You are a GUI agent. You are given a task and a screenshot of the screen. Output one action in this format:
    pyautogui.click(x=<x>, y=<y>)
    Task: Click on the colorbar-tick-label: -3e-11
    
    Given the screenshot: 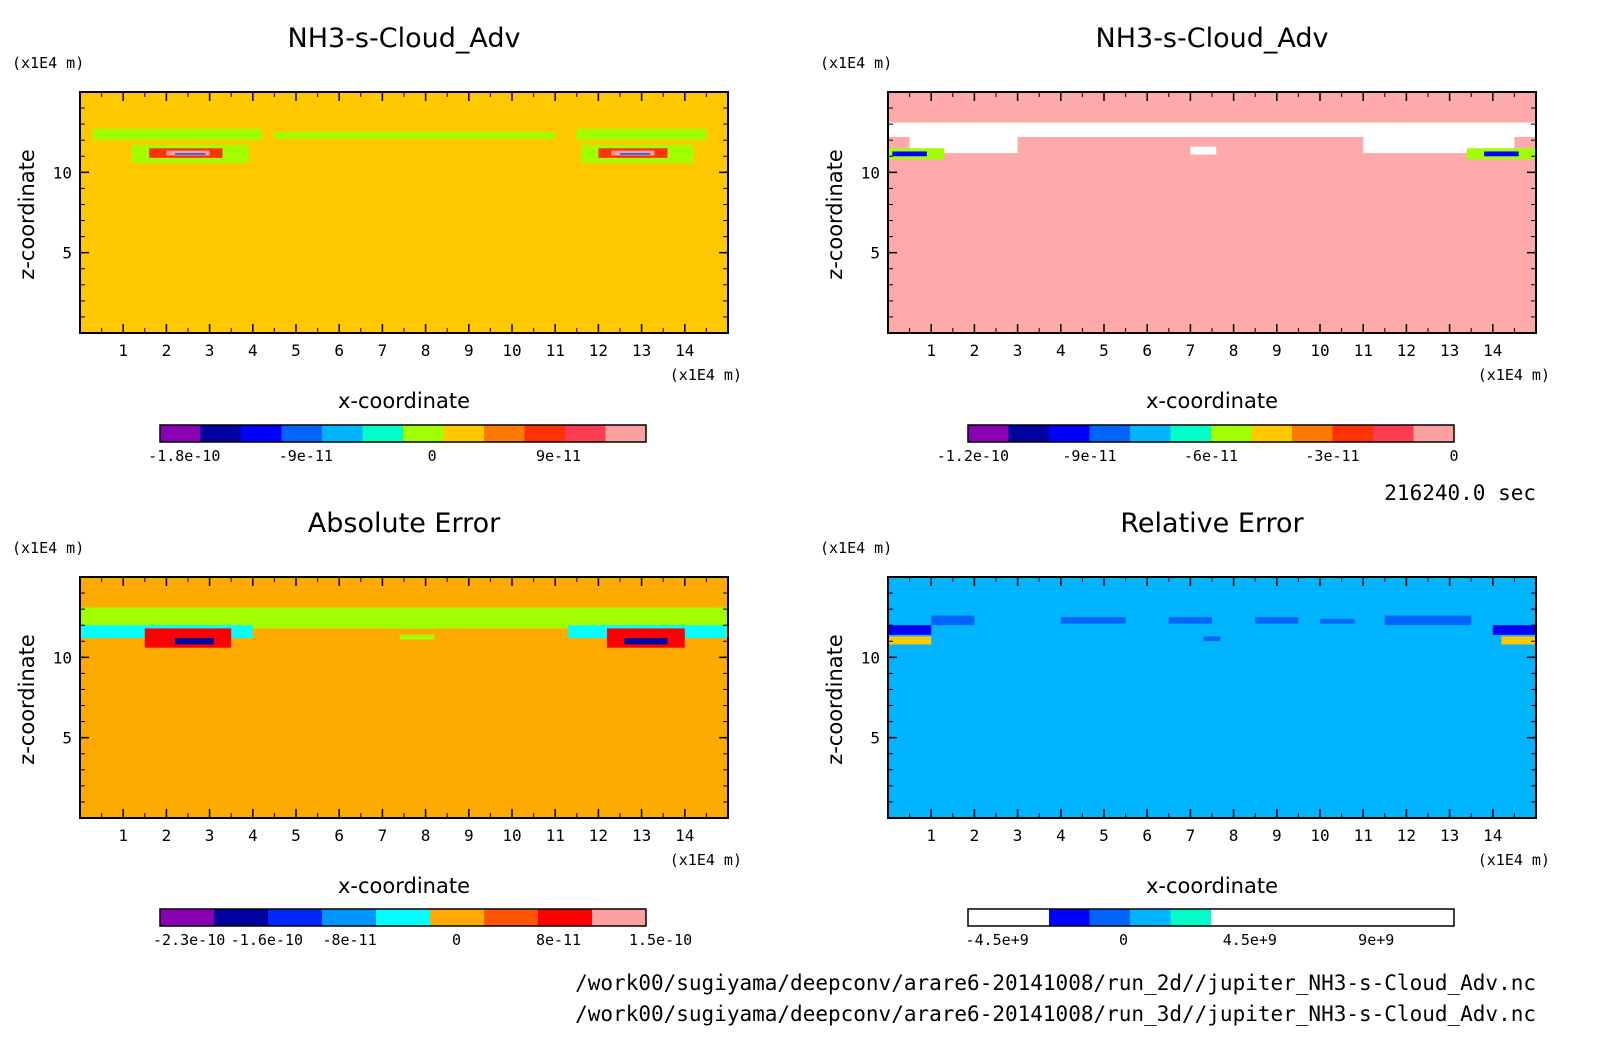 What is the action you would take?
    pyautogui.click(x=1332, y=456)
    